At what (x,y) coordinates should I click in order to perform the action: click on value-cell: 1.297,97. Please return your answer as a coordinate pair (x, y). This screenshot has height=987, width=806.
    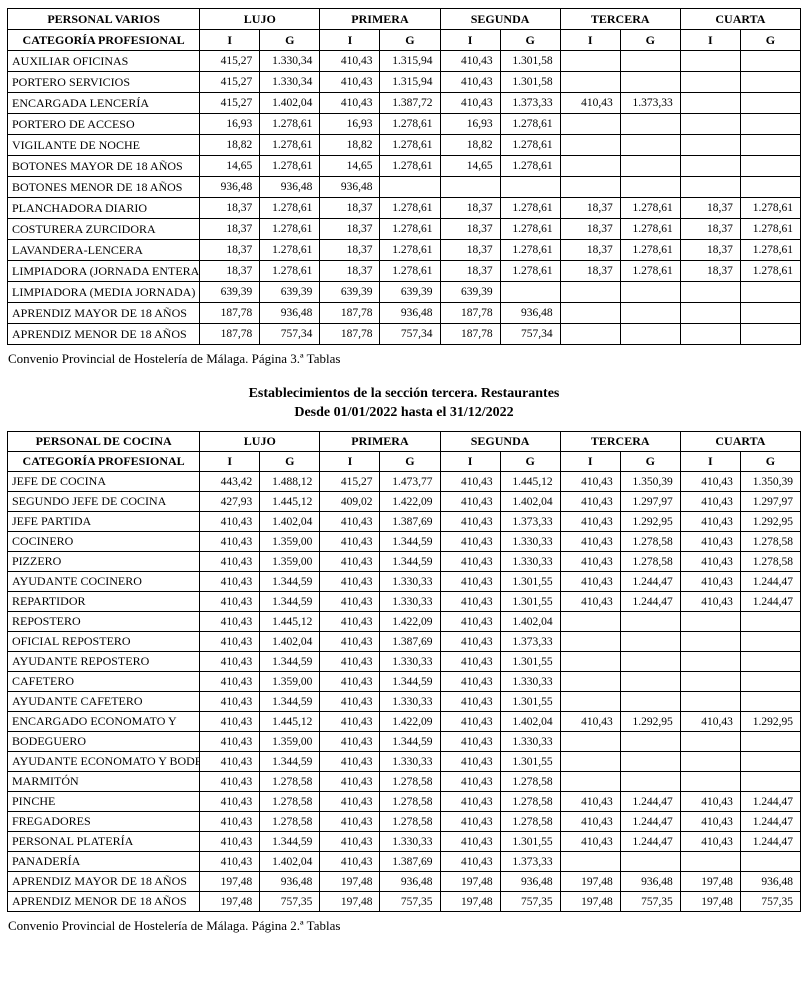
    Looking at the image, I should click on (770, 501).